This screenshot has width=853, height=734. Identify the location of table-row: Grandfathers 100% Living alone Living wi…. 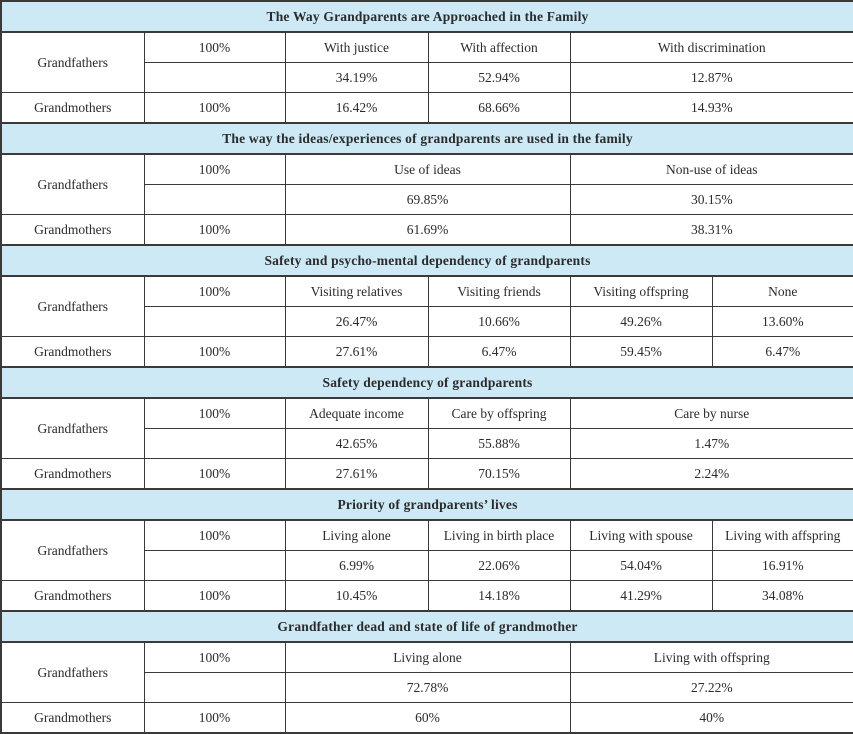
(426, 672).